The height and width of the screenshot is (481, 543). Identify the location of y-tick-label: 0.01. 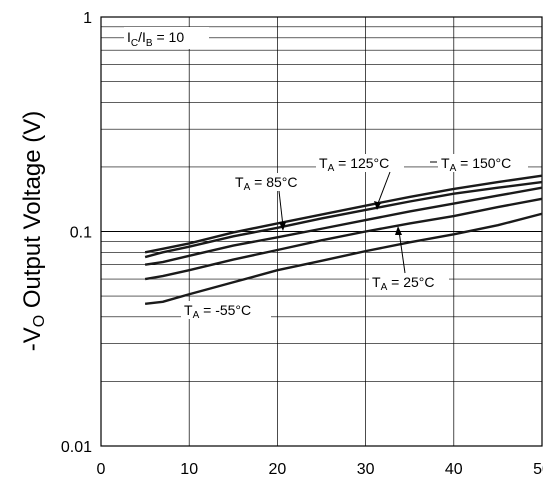
(76, 447).